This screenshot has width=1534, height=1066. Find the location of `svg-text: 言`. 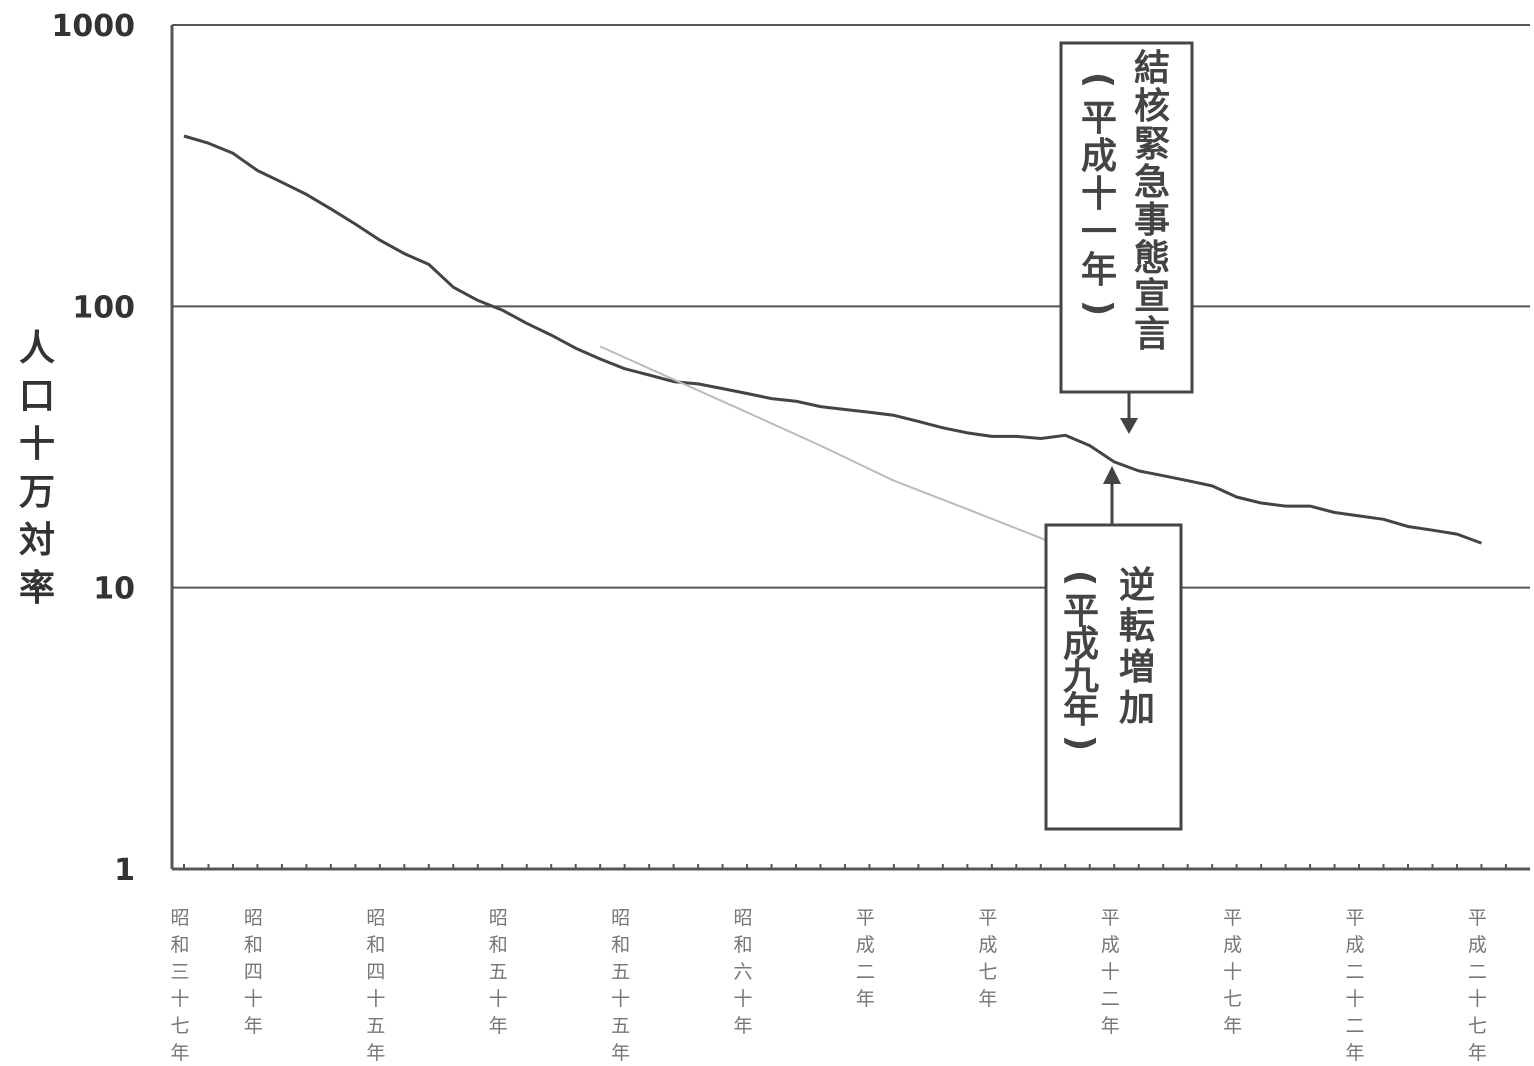

svg-text: 言 is located at coordinates (1152, 334).